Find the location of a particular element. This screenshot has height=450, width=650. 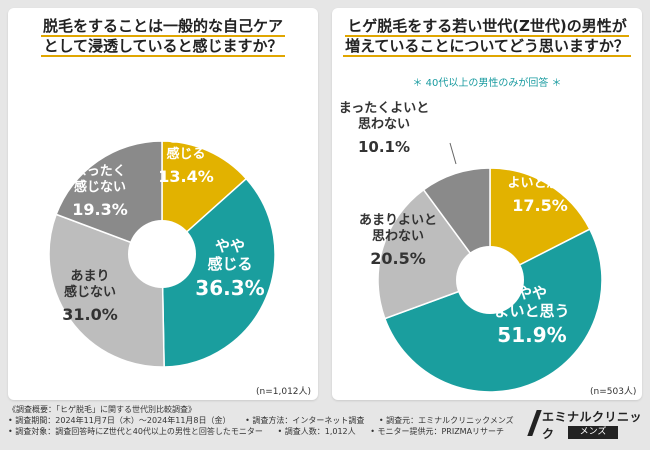

left-label-line2-3: 感じない is located at coordinates (90, 292).